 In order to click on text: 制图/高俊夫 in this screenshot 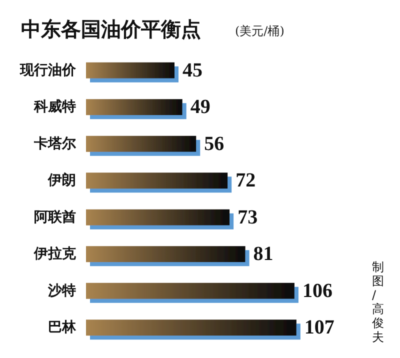, I will do `click(377, 302)`.